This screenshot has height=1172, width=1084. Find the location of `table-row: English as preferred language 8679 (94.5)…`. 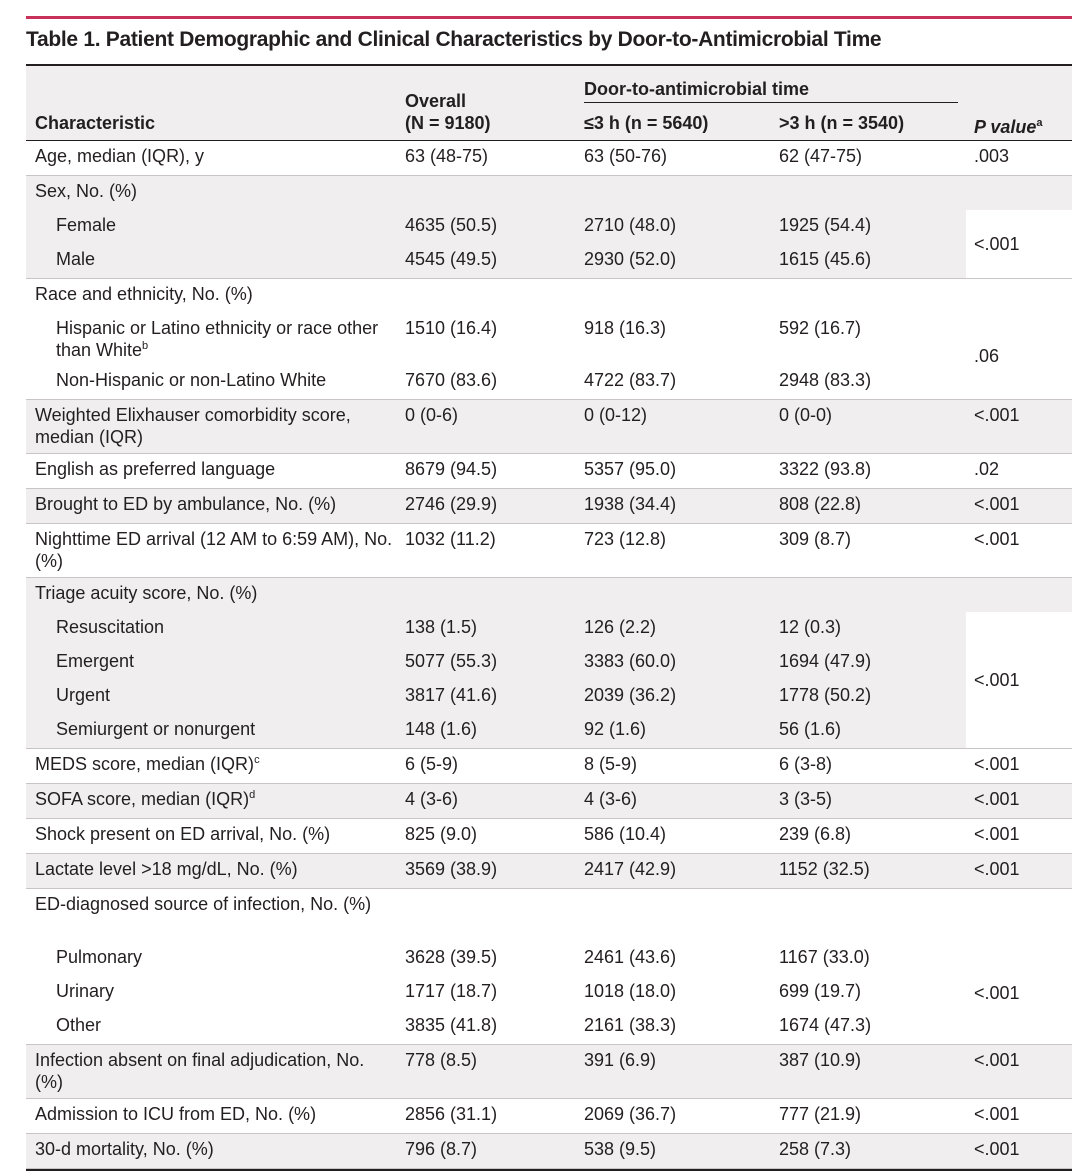

table-row: English as preferred language 8679 (94.5)… is located at coordinates (549, 471).